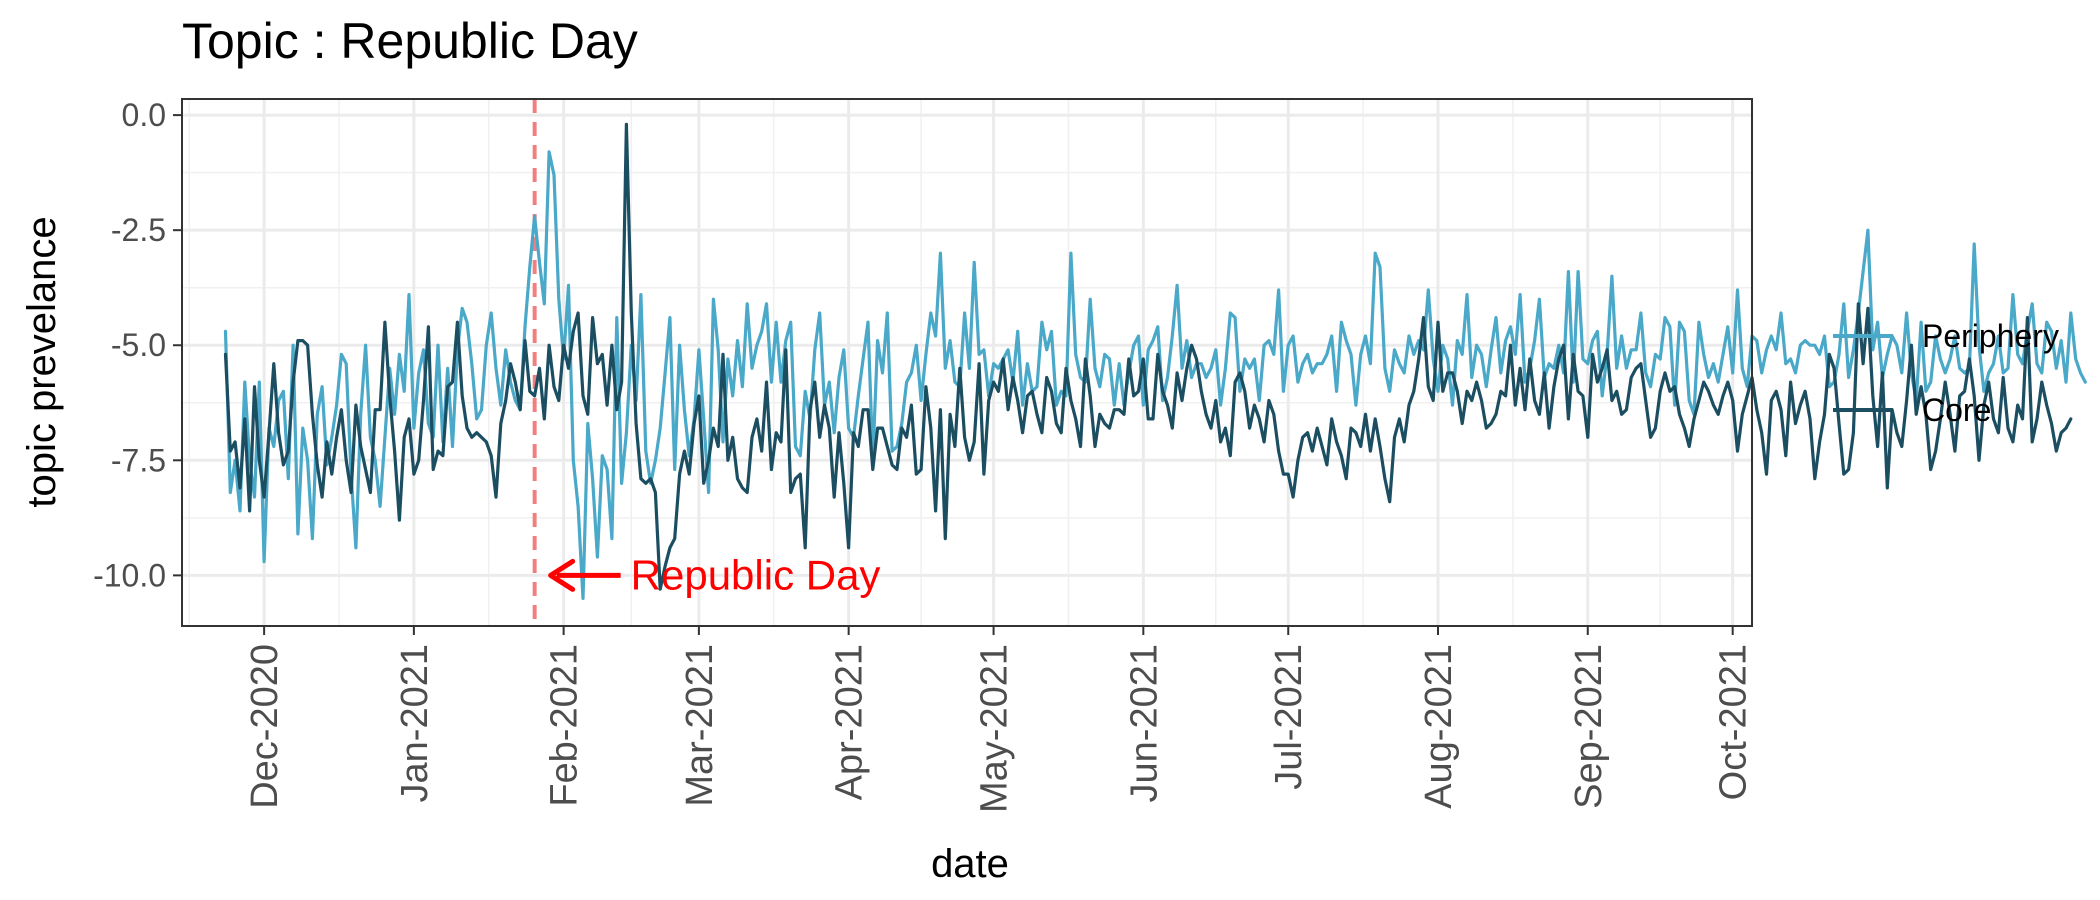 This screenshot has height=900, width=2100. Describe the element at coordinates (144, 115) in the screenshot. I see `y-tick-label: 0.0` at that location.